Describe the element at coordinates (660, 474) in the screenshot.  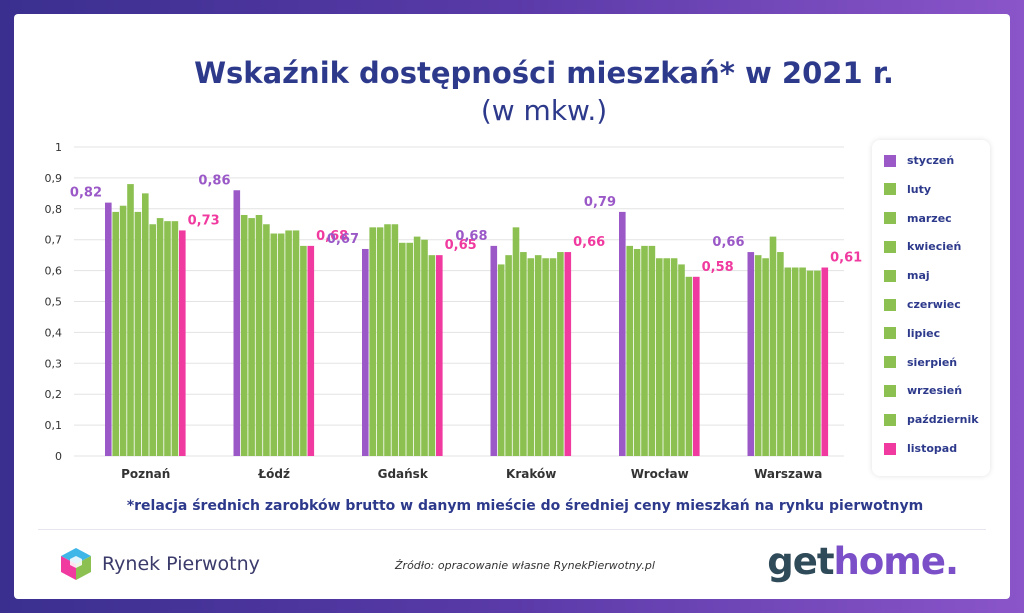
I see `x-category-label: Wrocław` at that location.